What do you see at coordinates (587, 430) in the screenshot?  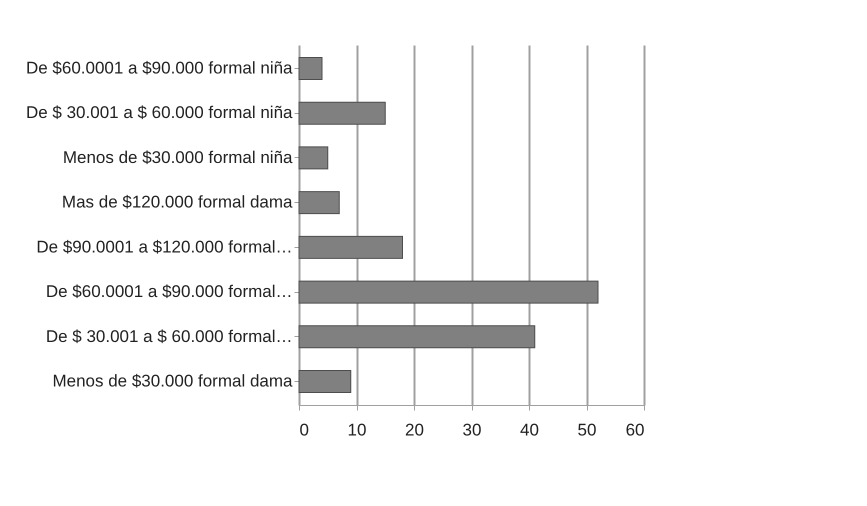 I see `x-tick-label: 50` at bounding box center [587, 430].